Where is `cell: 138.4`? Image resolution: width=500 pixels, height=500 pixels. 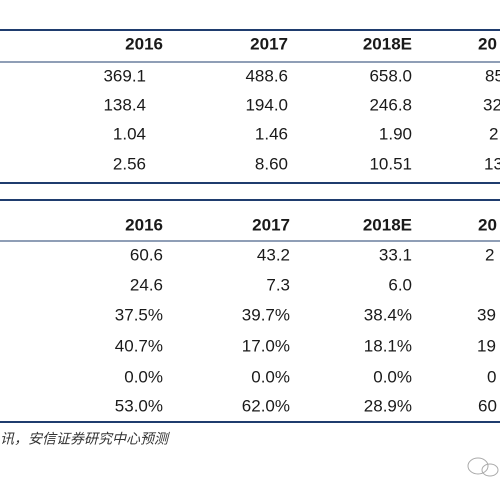 cell: 138.4 is located at coordinates (124, 104).